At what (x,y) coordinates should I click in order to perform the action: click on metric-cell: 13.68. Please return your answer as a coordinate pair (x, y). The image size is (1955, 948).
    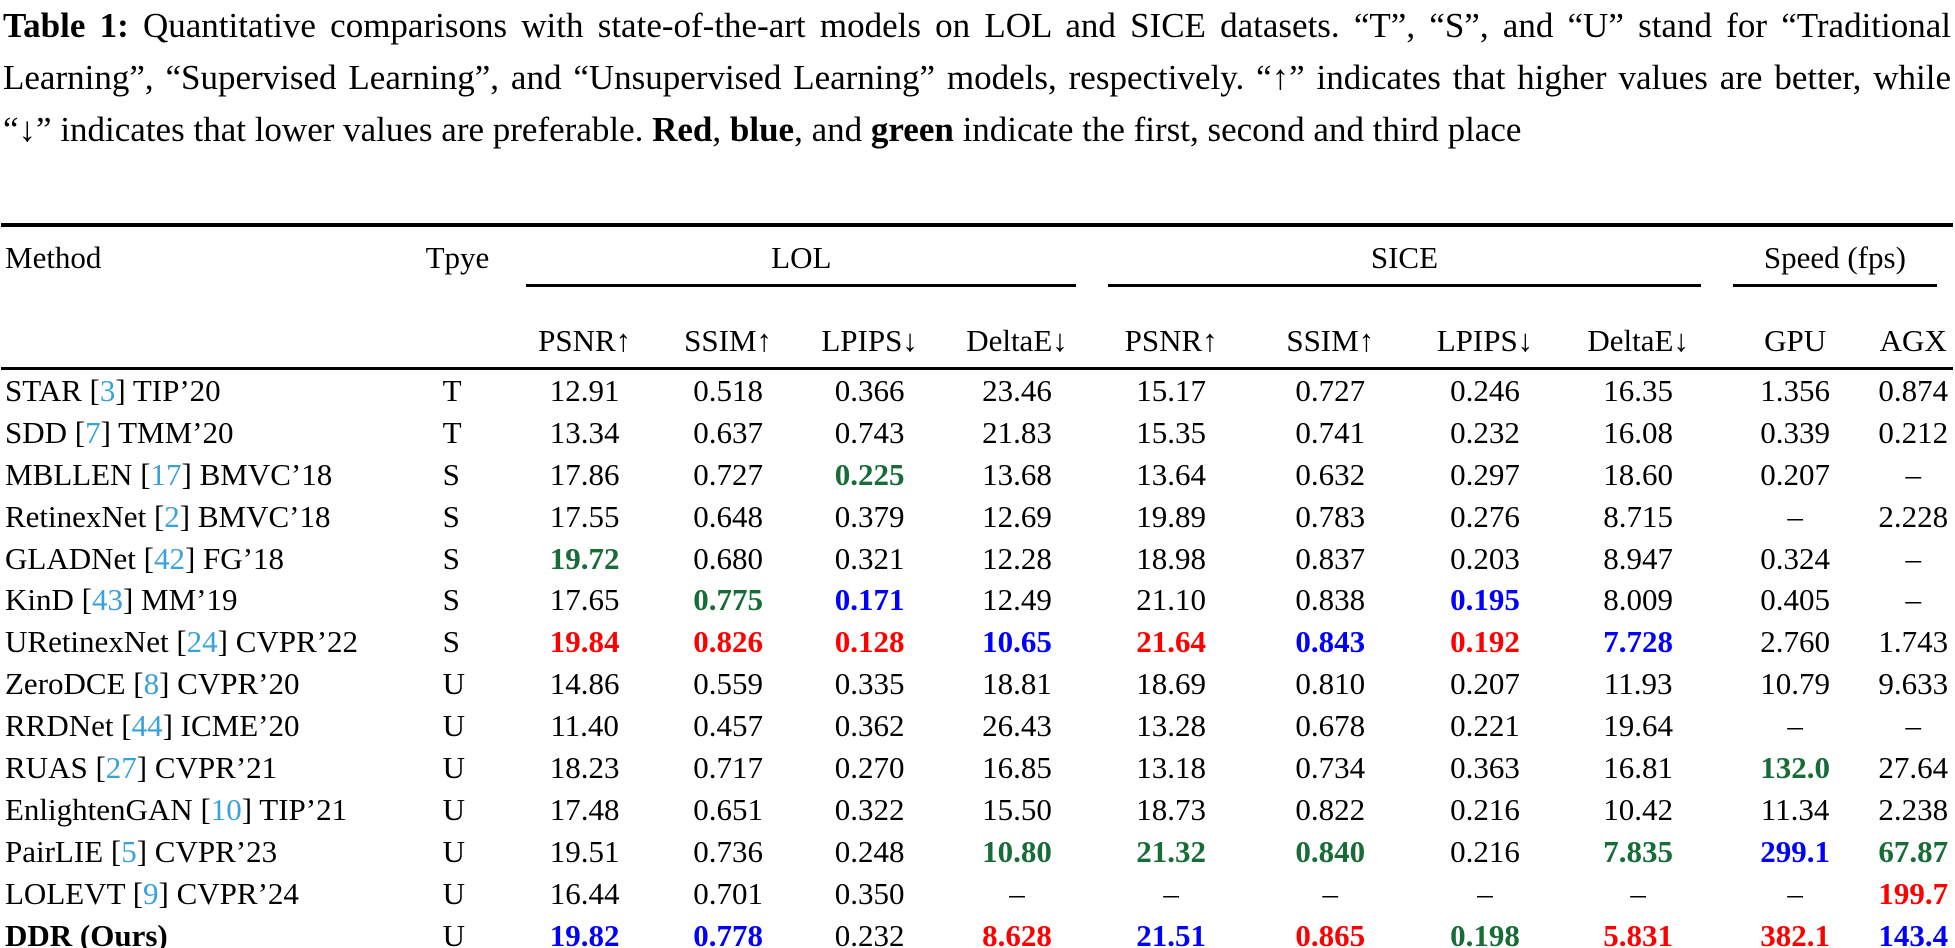
    Looking at the image, I should click on (1017, 474).